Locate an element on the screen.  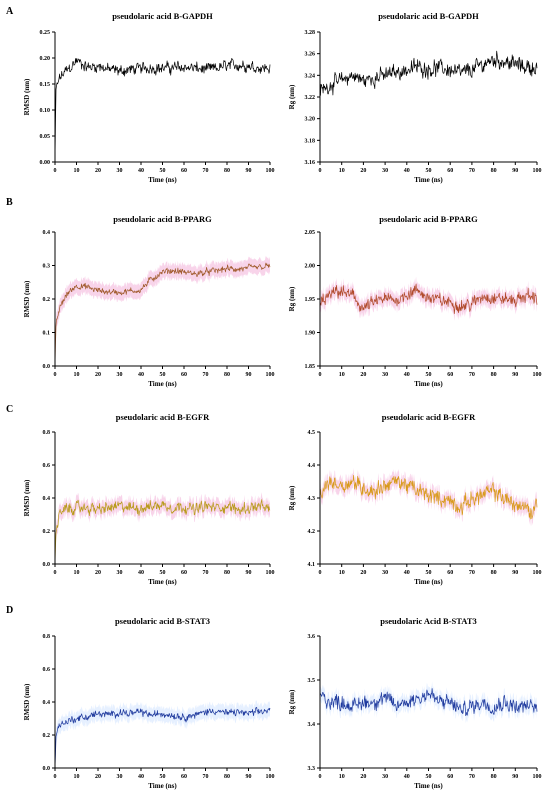
y-tick-label: 0.25 is located at coordinates (45, 33).